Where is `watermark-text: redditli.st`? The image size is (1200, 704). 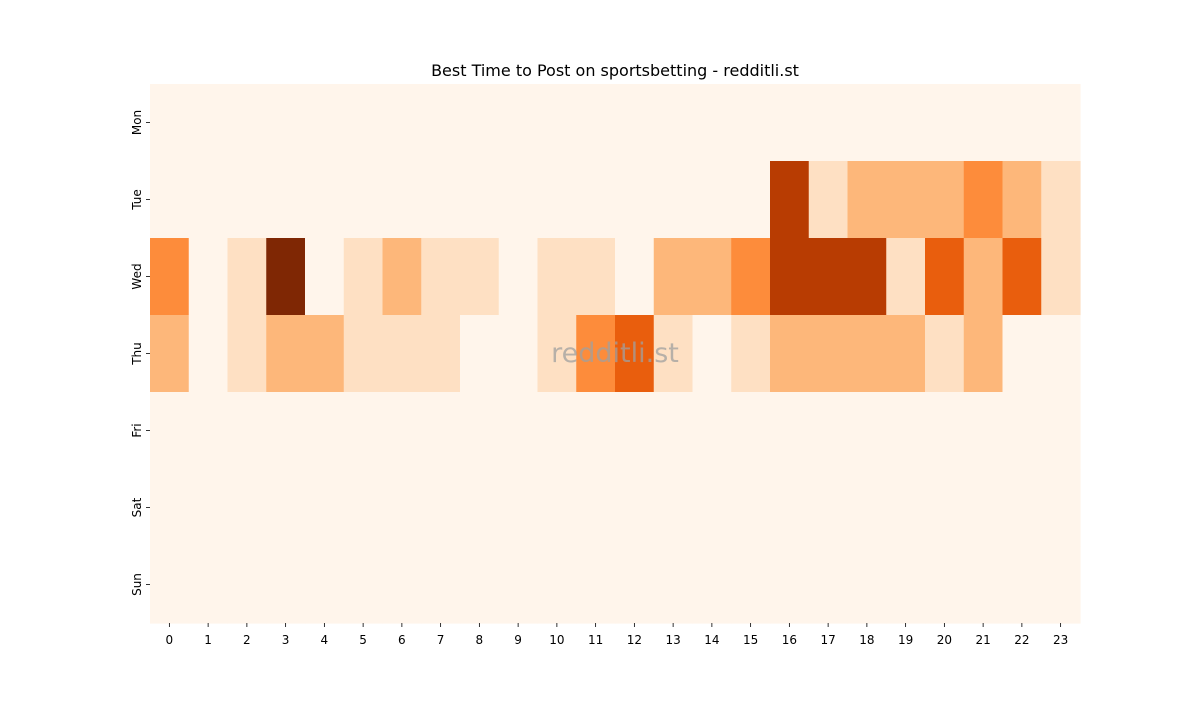 watermark-text: redditli.st is located at coordinates (615, 353).